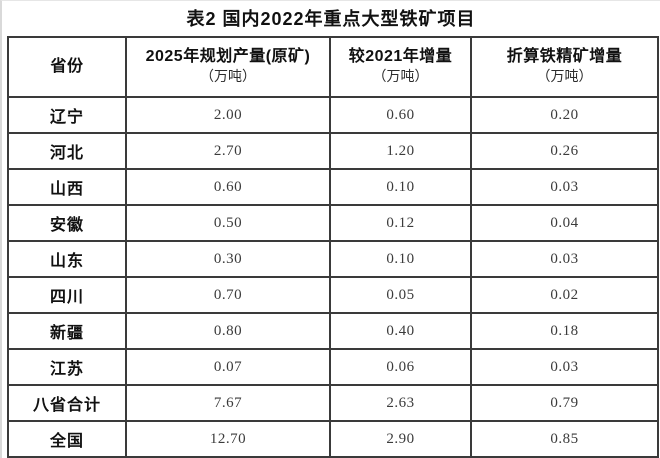 The height and width of the screenshot is (458, 660). I want to click on province-cell: 全国, so click(67, 439).